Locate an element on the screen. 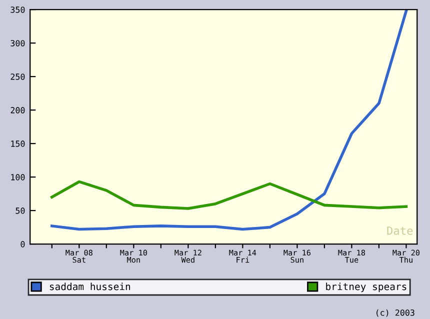 Image resolution: width=430 pixels, height=319 pixels. y-tick-label: 200 is located at coordinates (17, 110).